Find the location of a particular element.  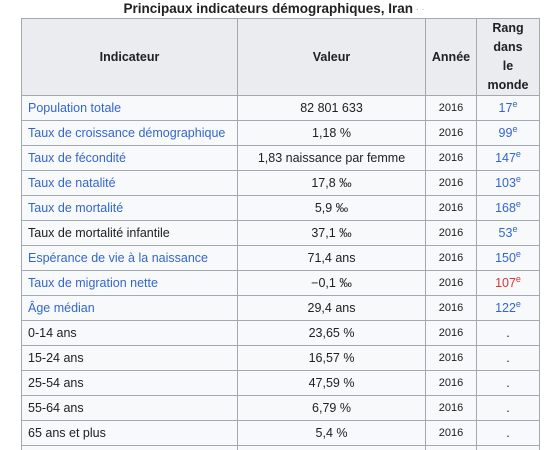

table-row: Taux de natalité 17,8 ‰ 2016 103e is located at coordinates (280, 183).